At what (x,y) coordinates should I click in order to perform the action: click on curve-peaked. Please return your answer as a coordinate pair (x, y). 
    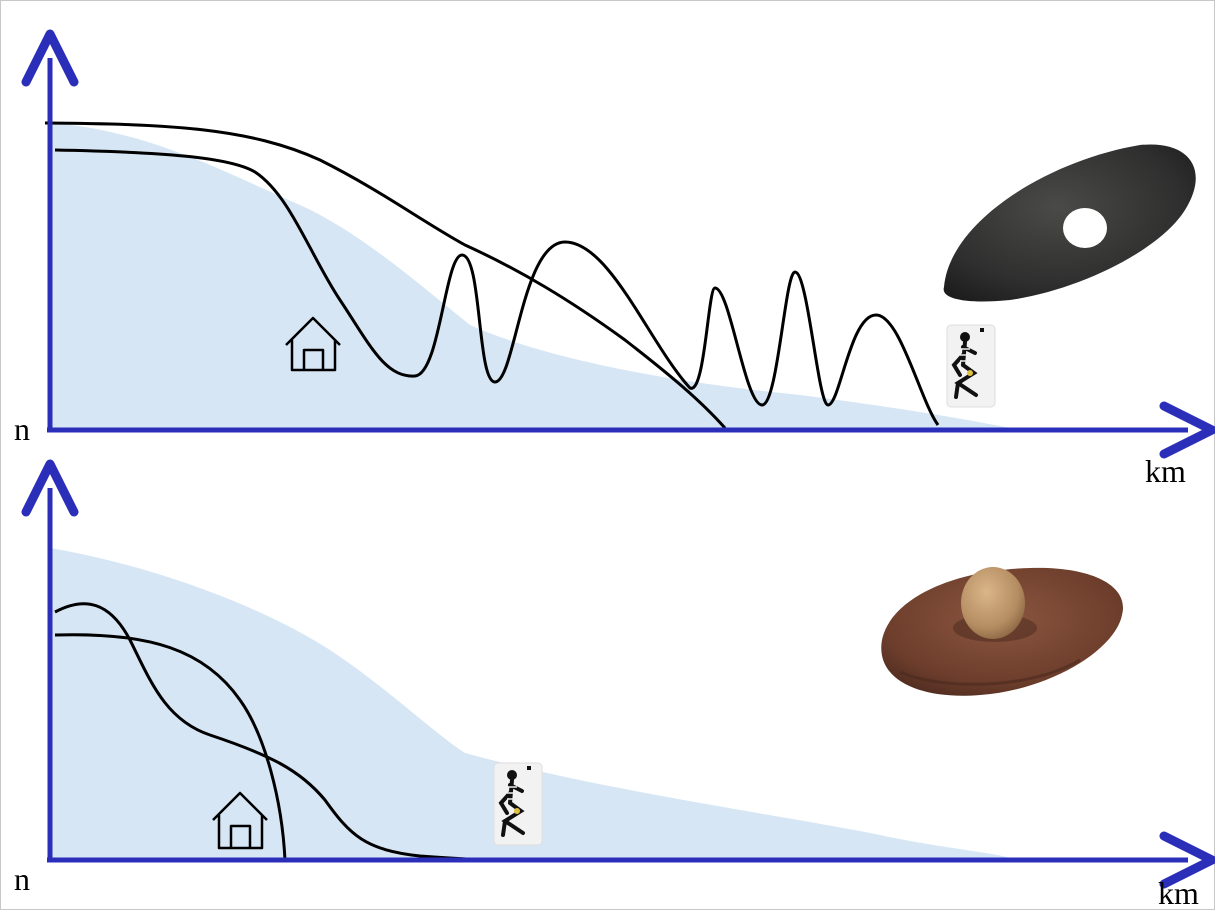
    Looking at the image, I should click on (280, 732).